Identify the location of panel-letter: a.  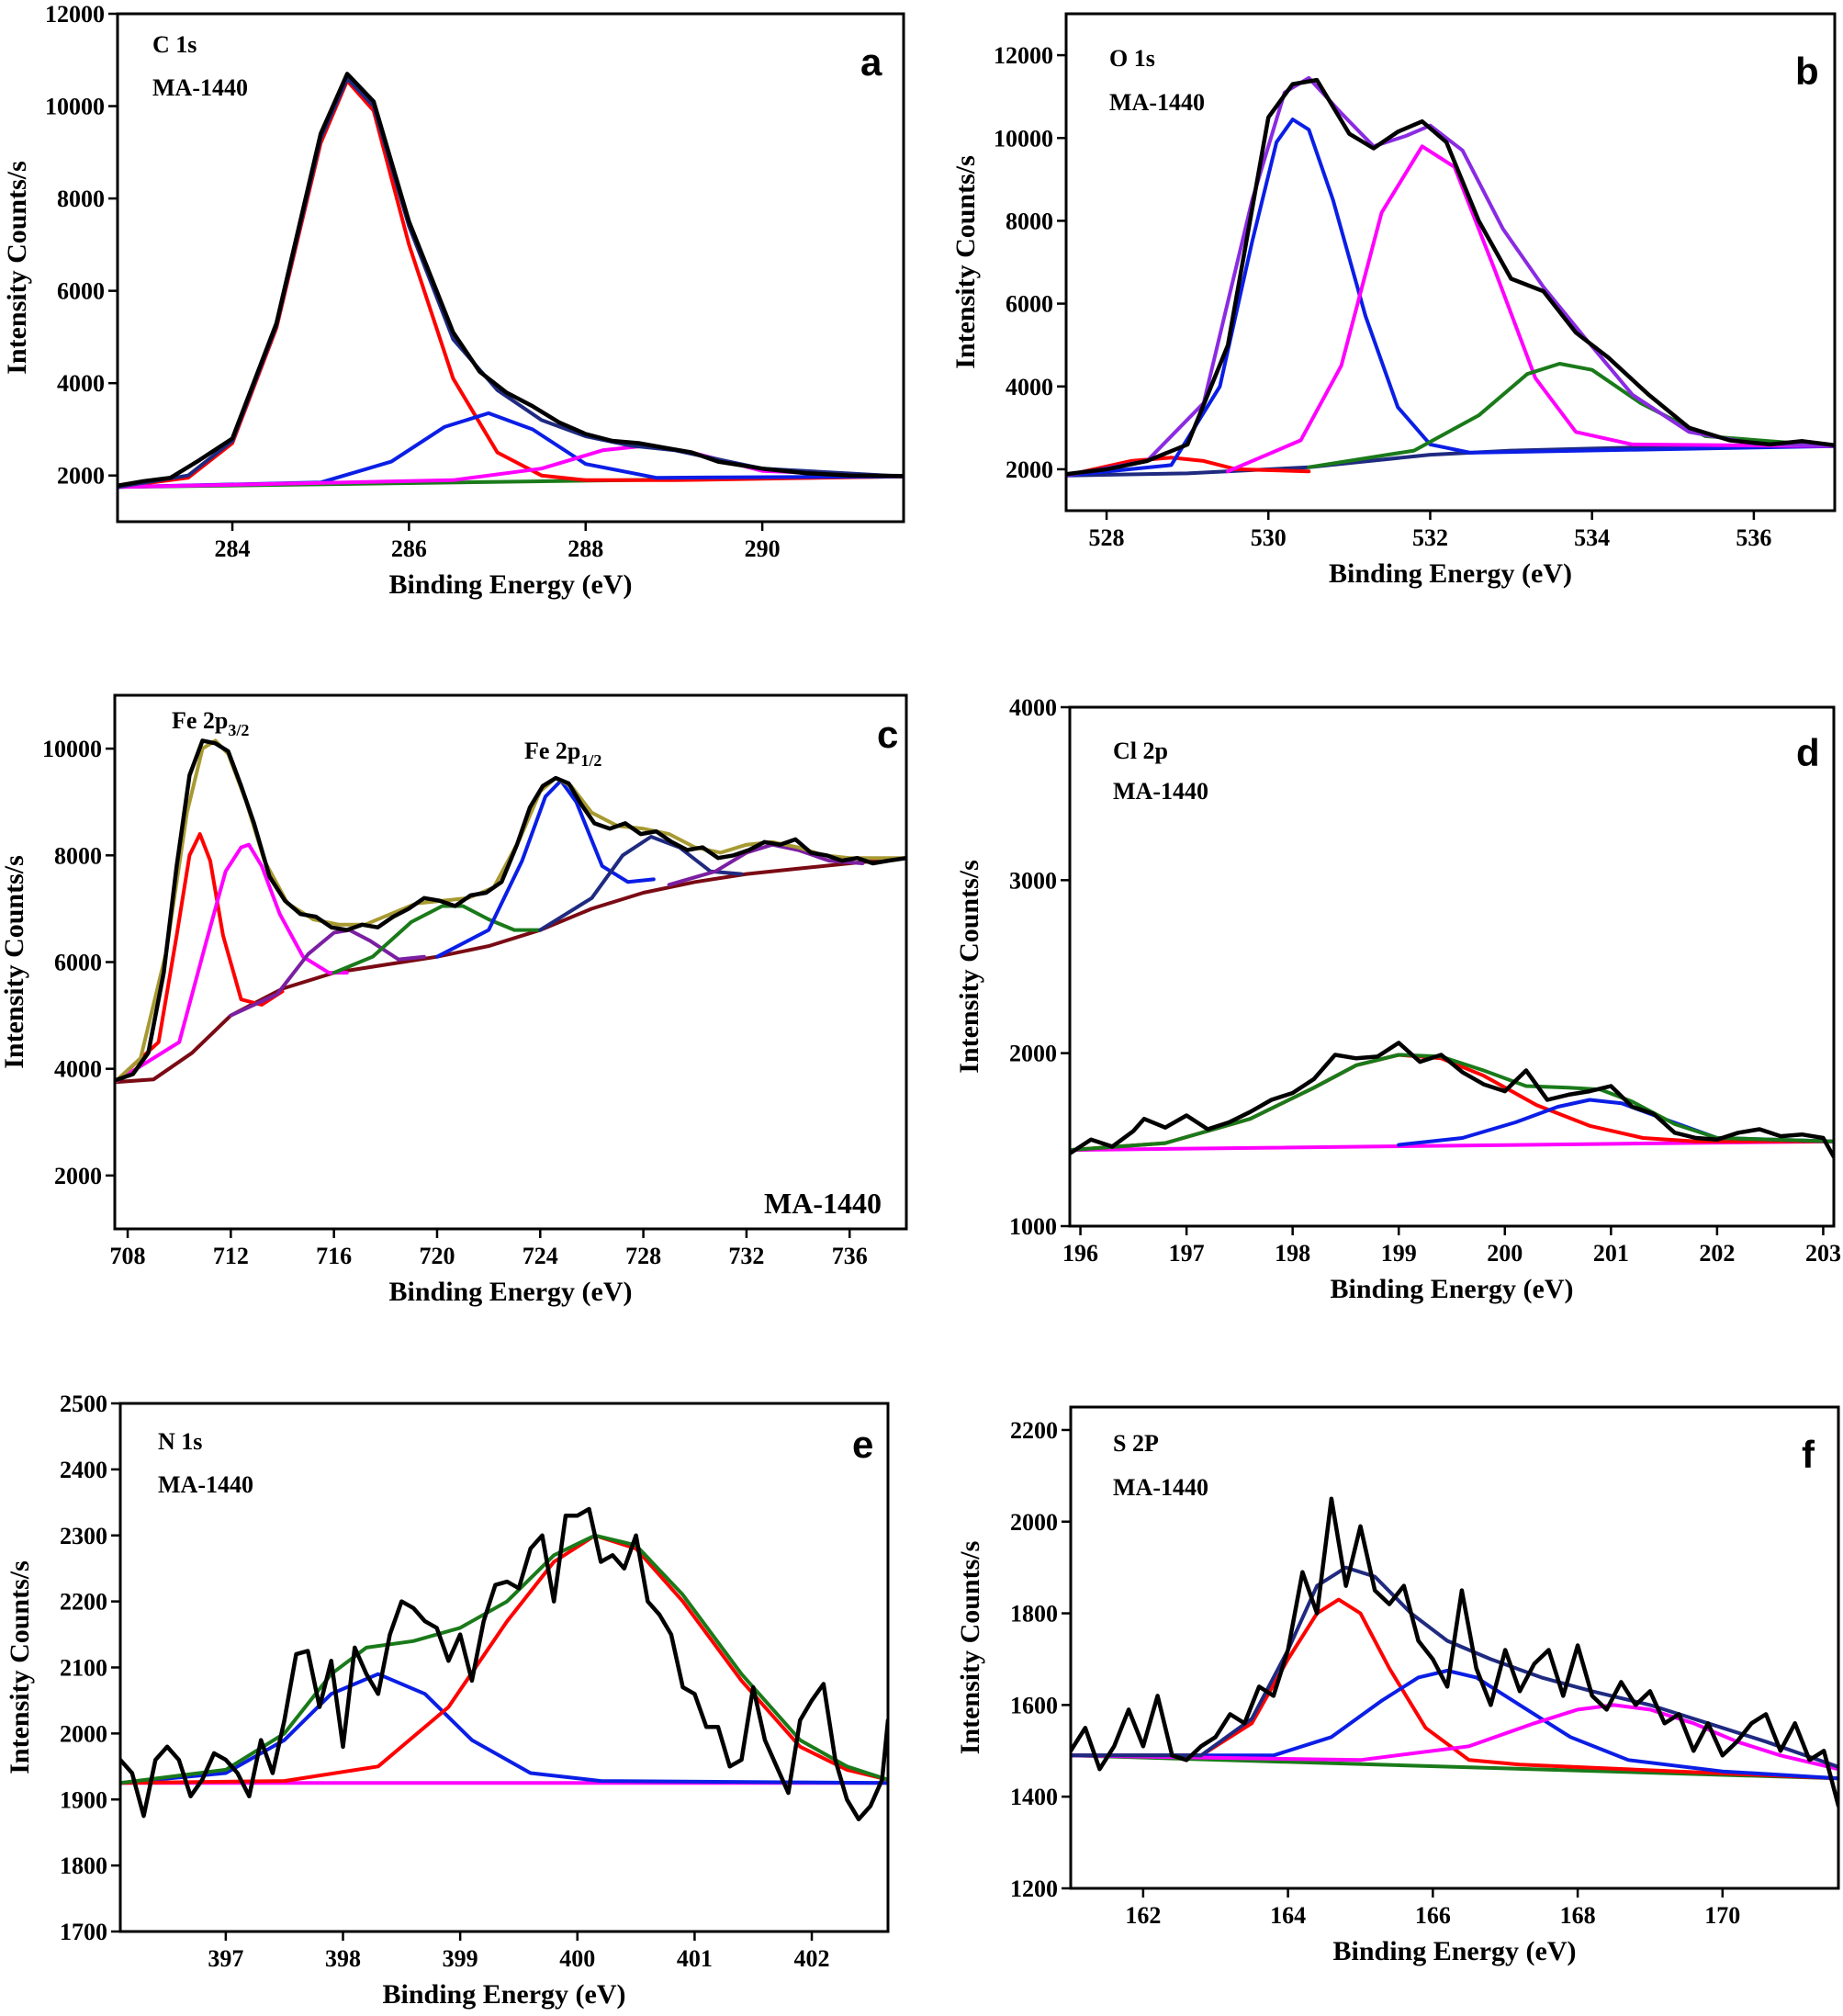
(871, 62).